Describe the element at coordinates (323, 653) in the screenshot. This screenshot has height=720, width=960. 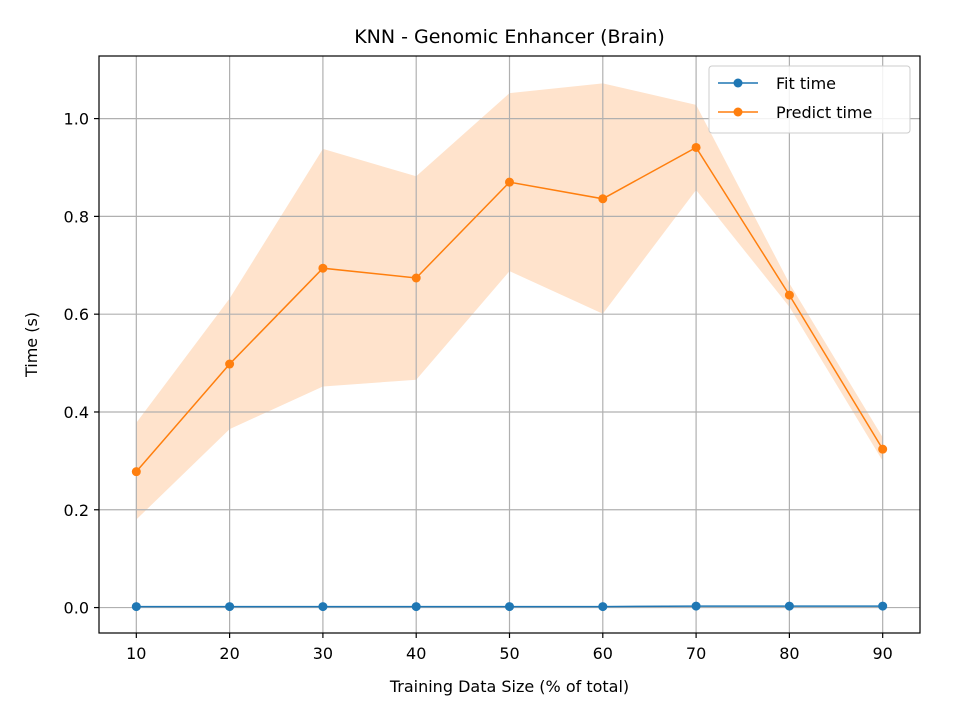
I see `x-tick-label-2: 30` at that location.